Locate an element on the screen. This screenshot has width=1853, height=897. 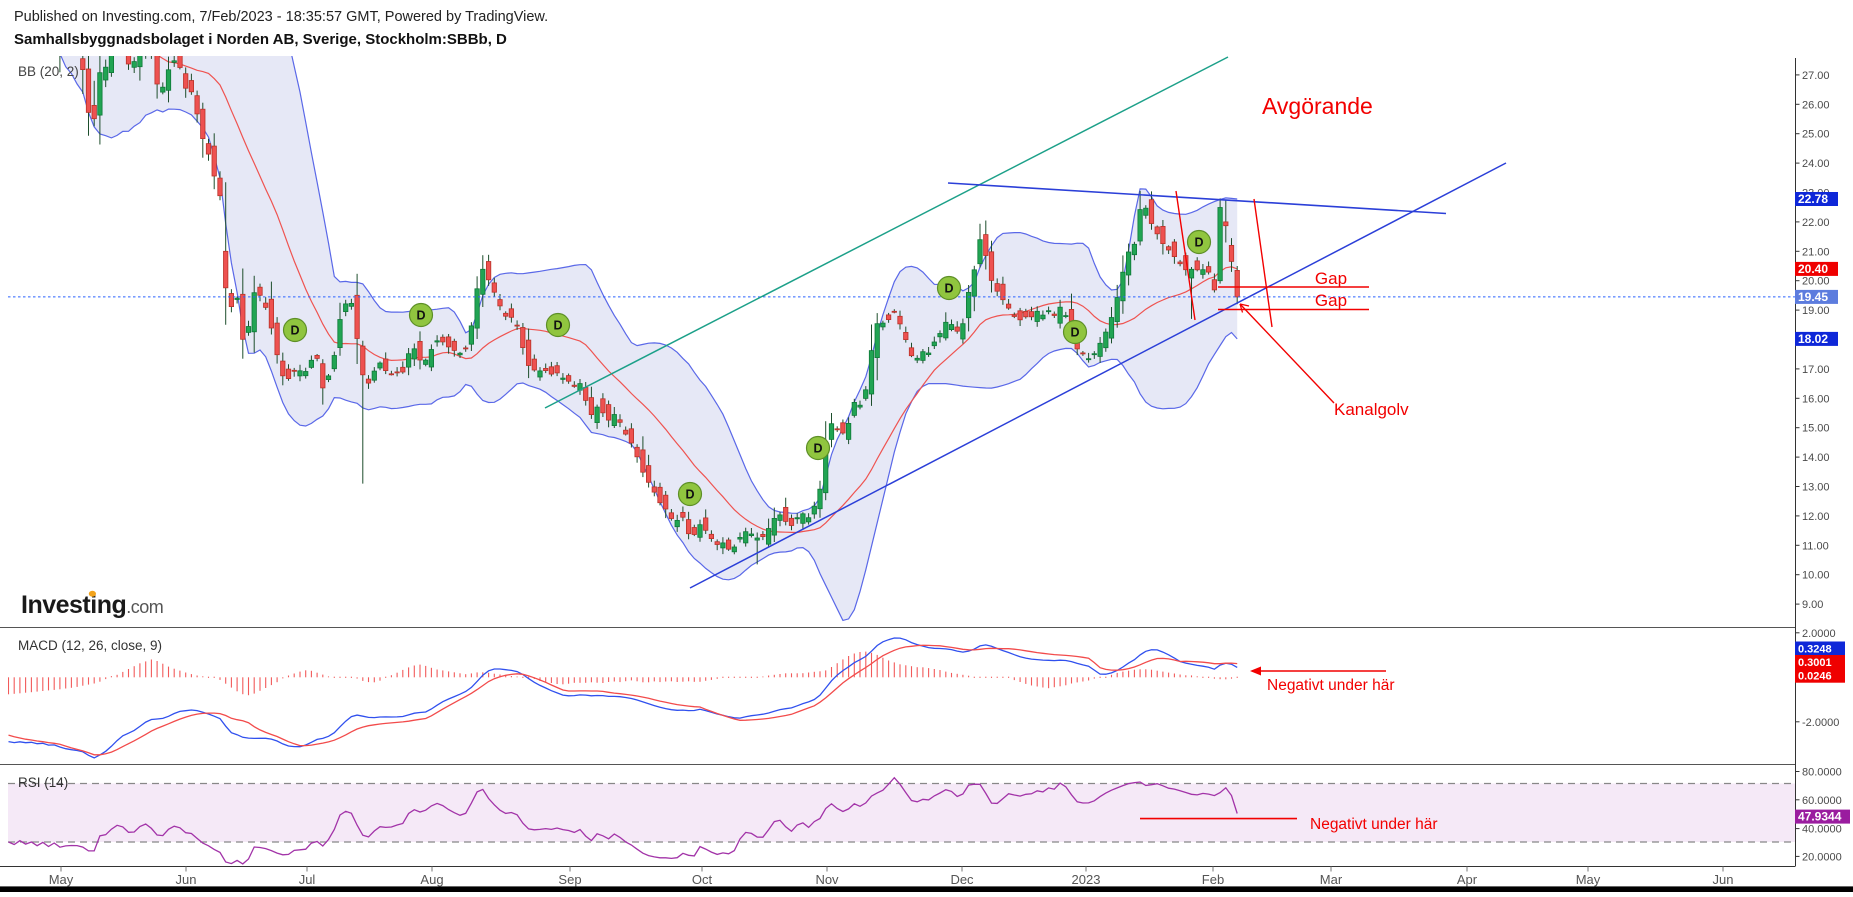
svg-text: 0.3001 is located at coordinates (1815, 663).